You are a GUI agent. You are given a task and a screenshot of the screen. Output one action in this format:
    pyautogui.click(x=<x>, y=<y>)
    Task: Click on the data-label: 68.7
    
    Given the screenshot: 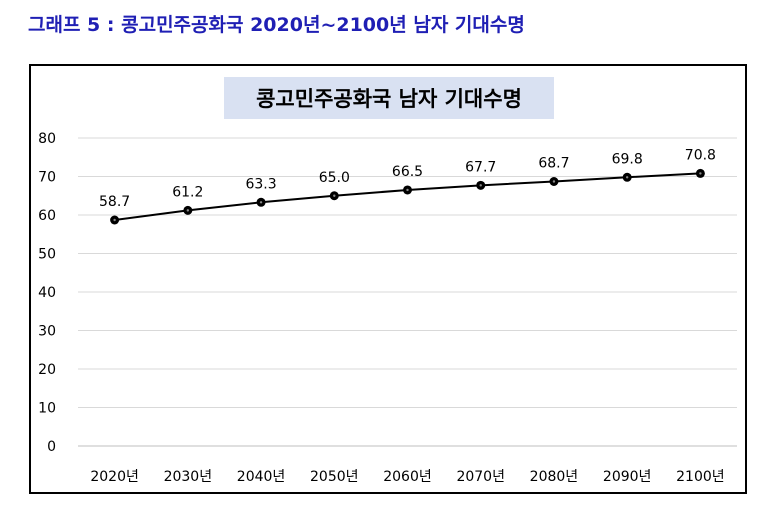 What is the action you would take?
    pyautogui.click(x=553, y=164)
    